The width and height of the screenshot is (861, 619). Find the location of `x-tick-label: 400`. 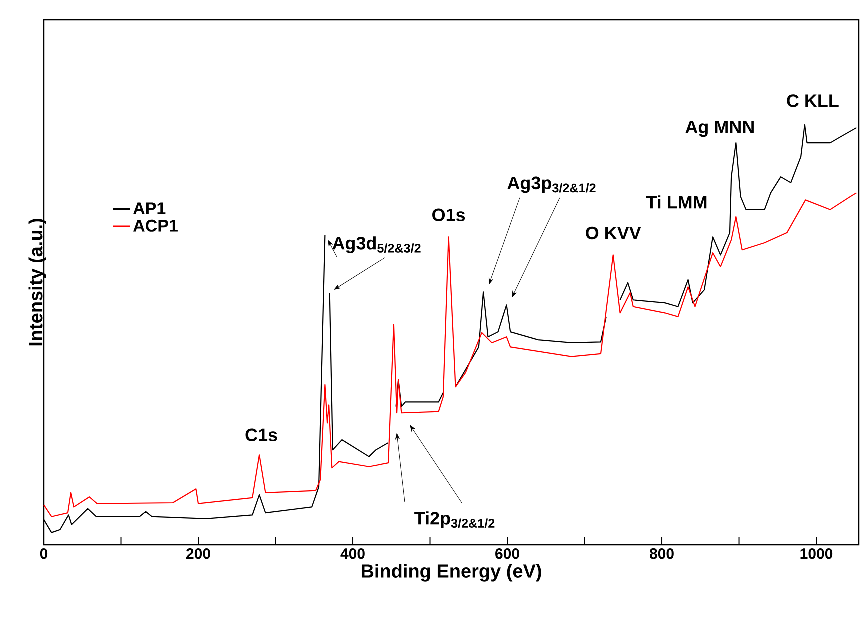

x-tick-label: 400 is located at coordinates (352, 554).